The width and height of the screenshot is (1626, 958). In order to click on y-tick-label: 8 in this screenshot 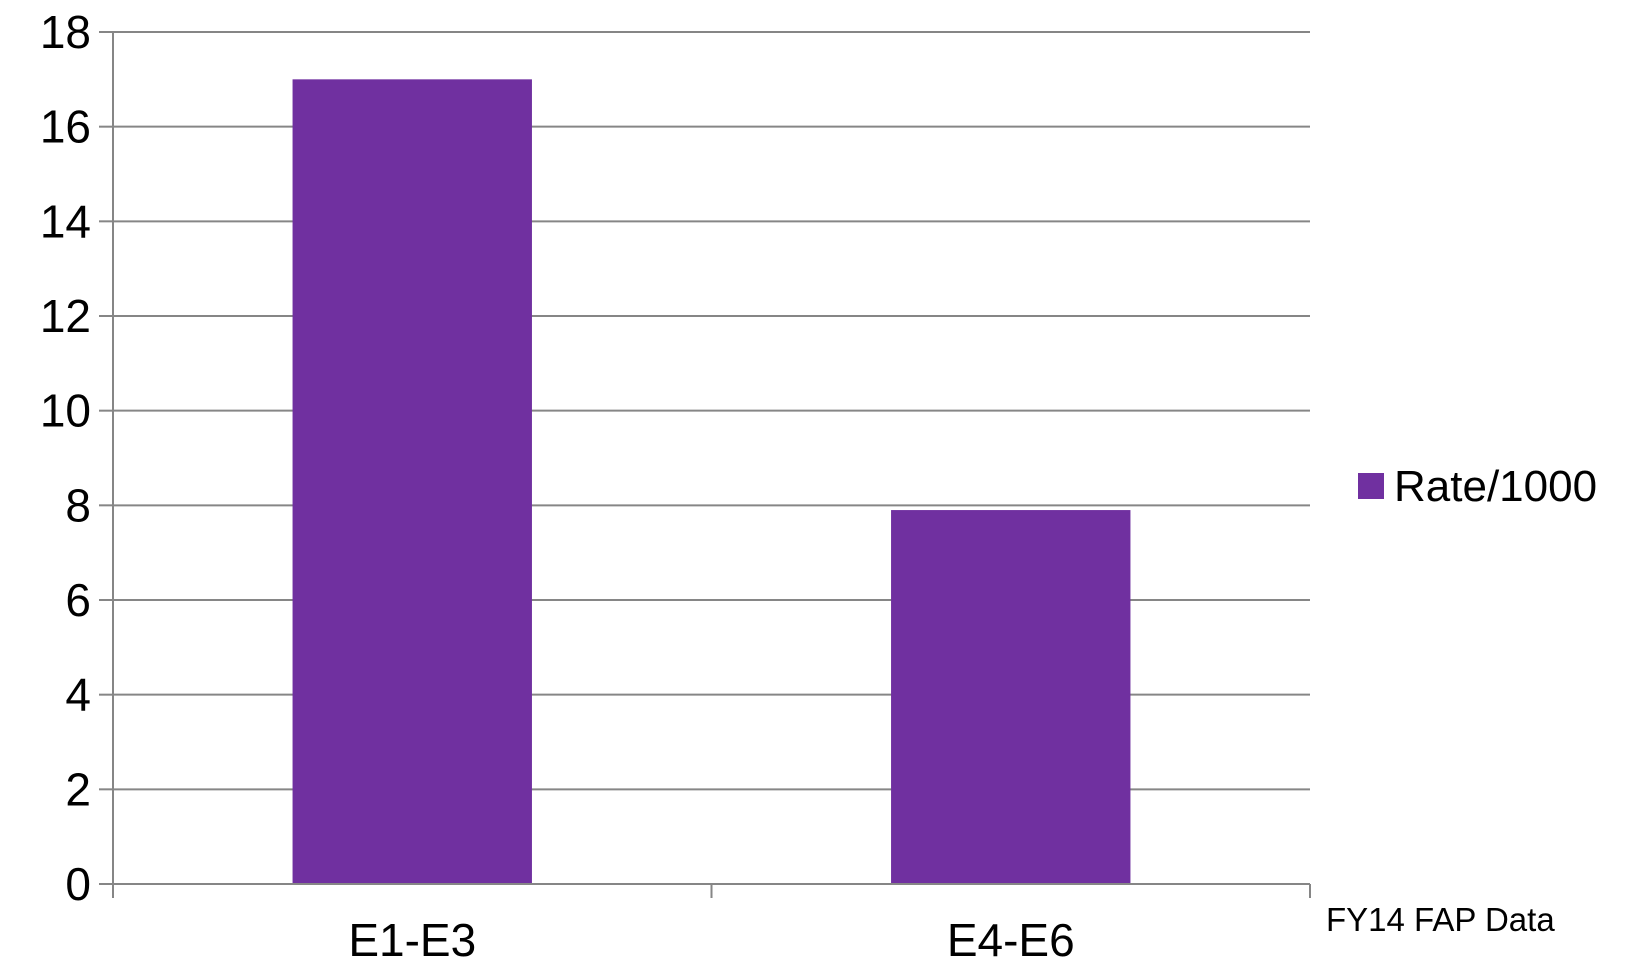, I will do `click(78, 505)`.